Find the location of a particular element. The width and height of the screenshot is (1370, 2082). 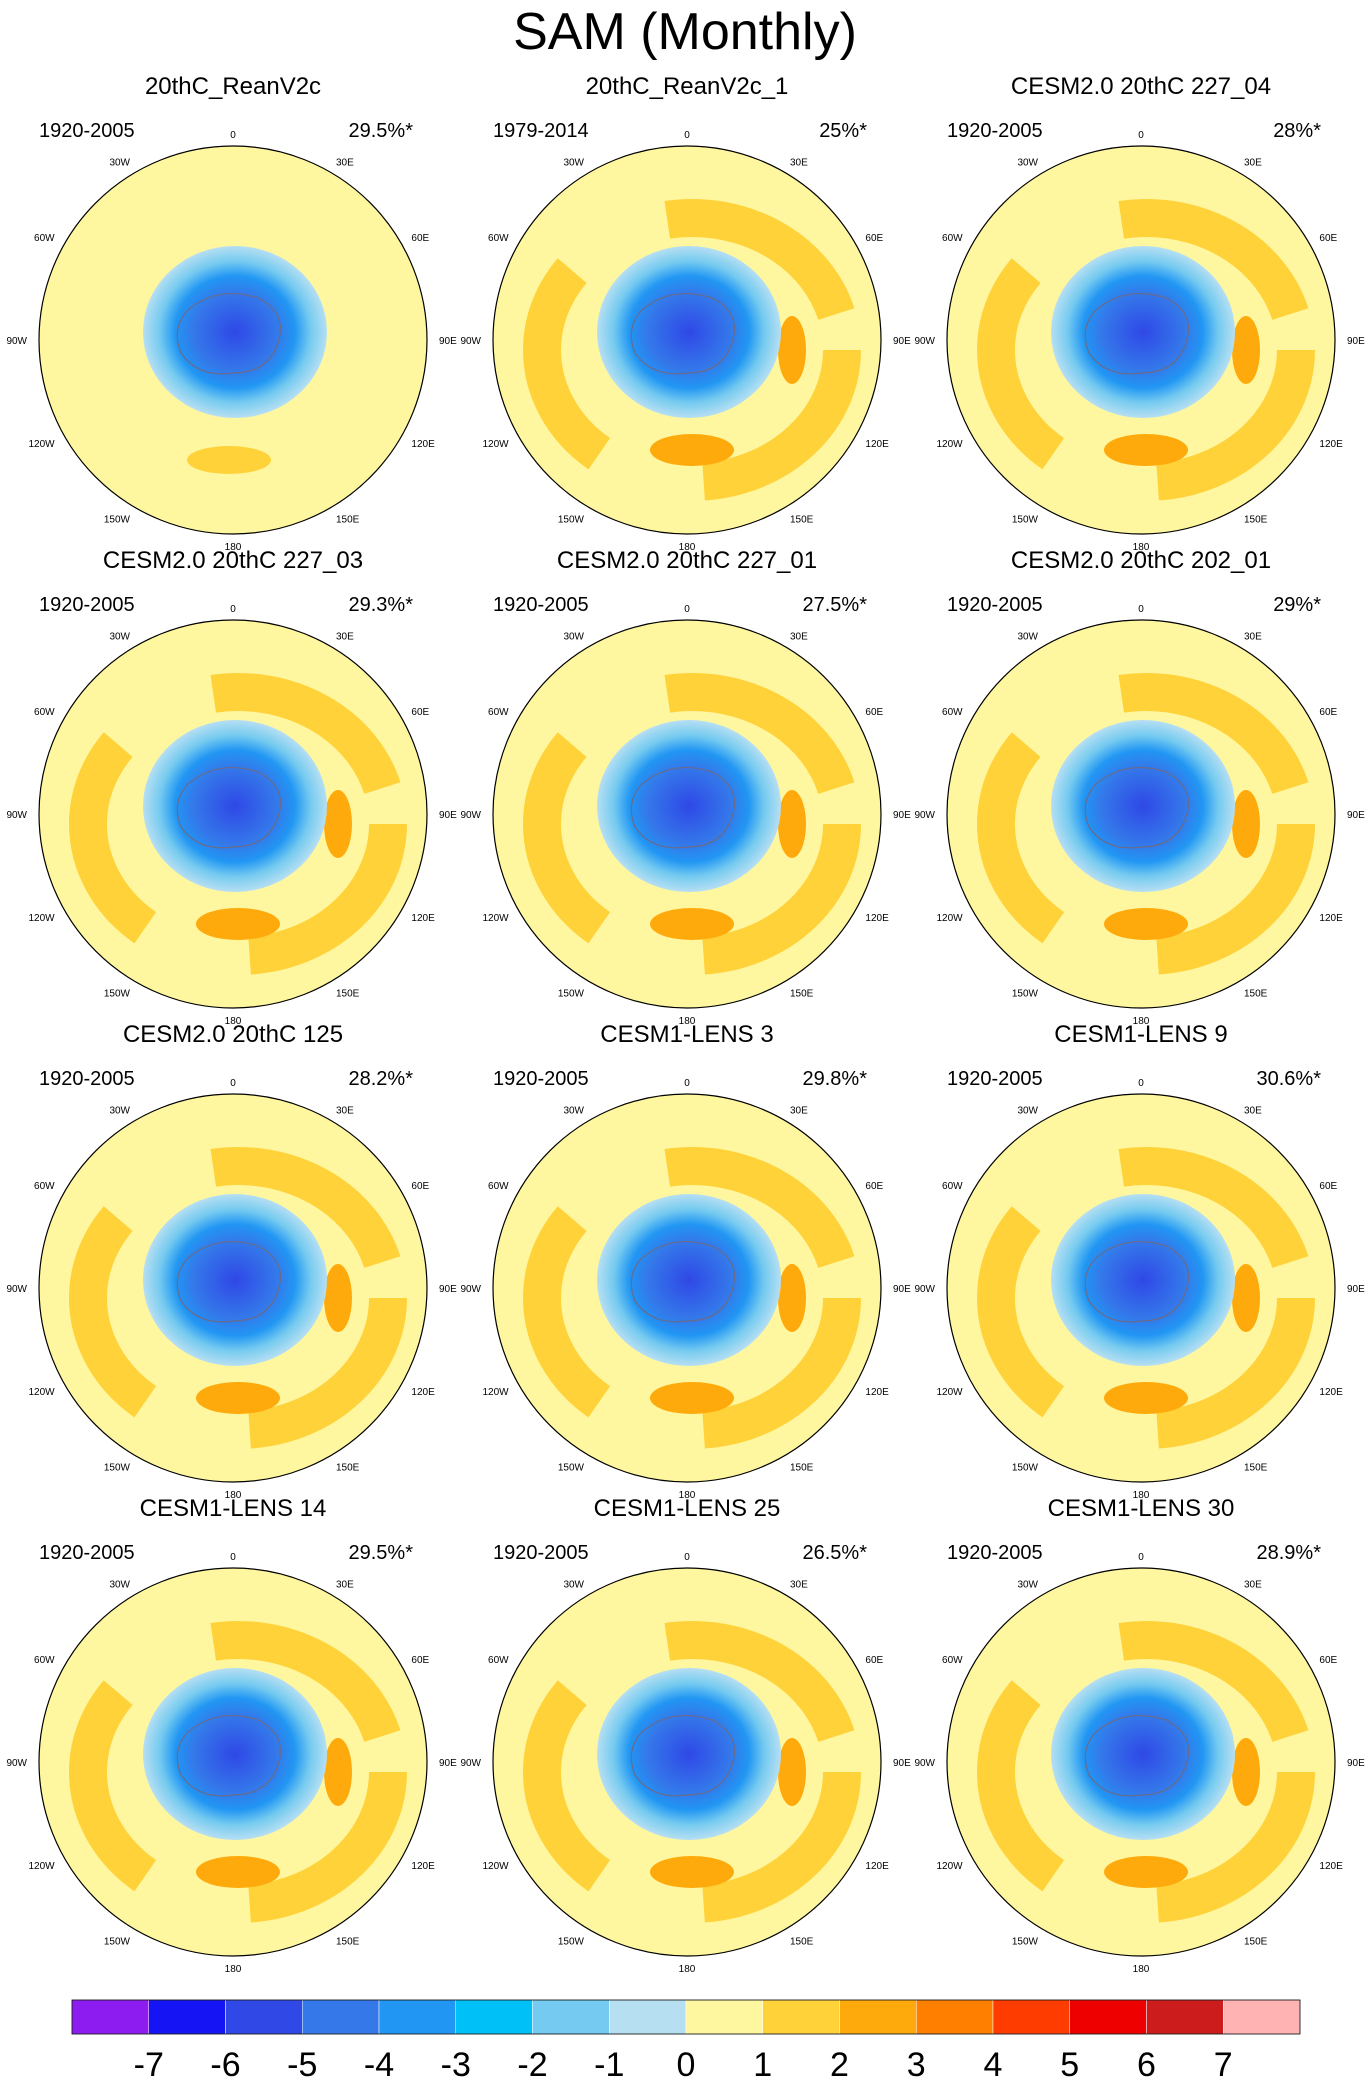

panel-variance: 29.8%* is located at coordinates (835, 1079).